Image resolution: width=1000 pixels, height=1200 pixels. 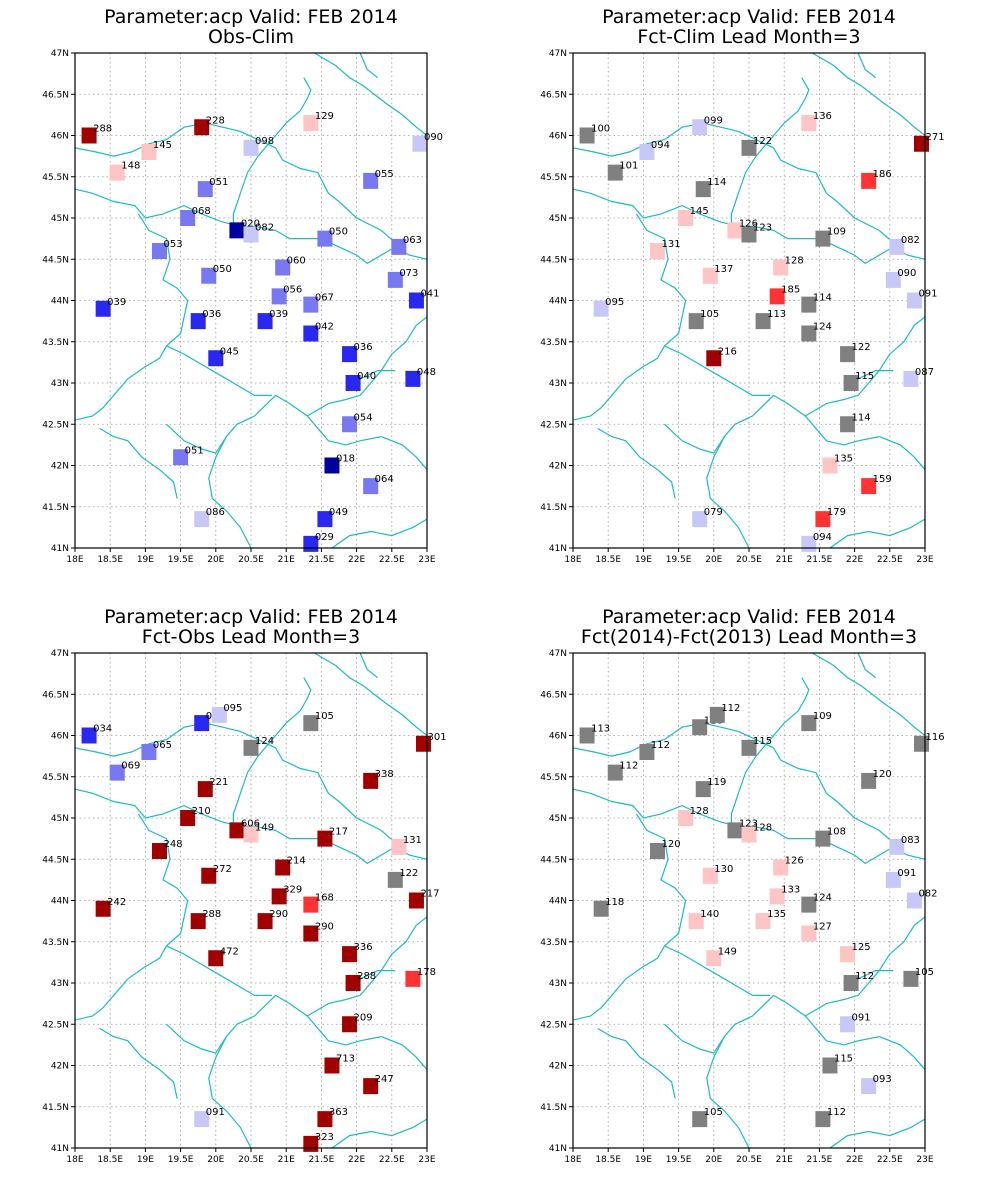 What do you see at coordinates (60, 54) in the screenshot?
I see `lat-tick-label: 47N` at bounding box center [60, 54].